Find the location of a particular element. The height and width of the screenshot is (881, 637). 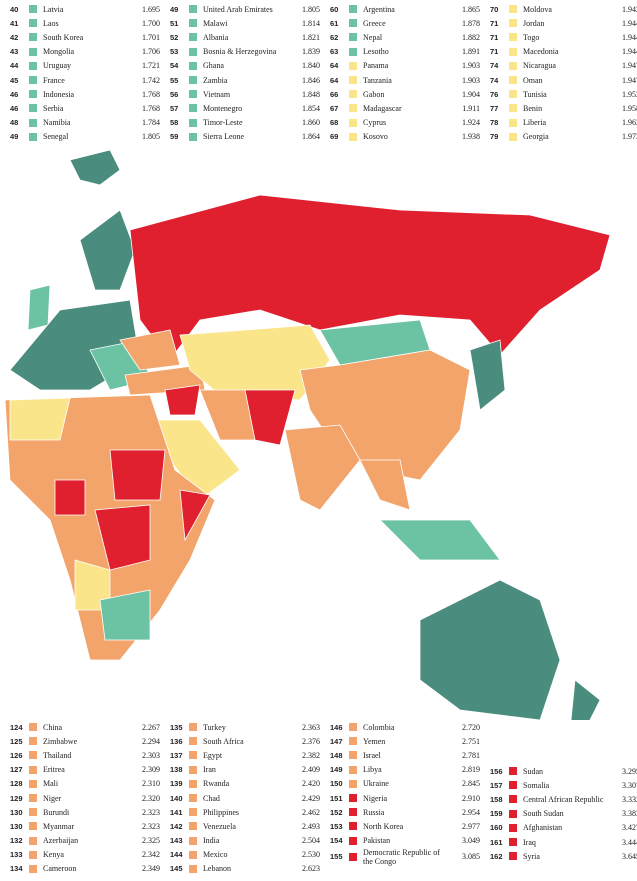

score: 2.819 is located at coordinates (471, 770).